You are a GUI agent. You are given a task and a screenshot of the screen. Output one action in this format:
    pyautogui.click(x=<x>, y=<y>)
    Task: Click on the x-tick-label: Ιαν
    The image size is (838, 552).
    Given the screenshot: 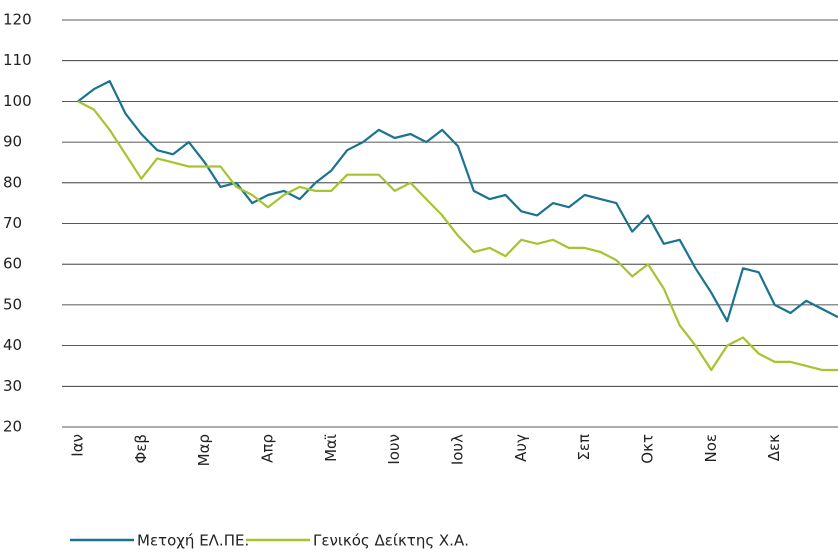 What is the action you would take?
    pyautogui.click(x=78, y=445)
    